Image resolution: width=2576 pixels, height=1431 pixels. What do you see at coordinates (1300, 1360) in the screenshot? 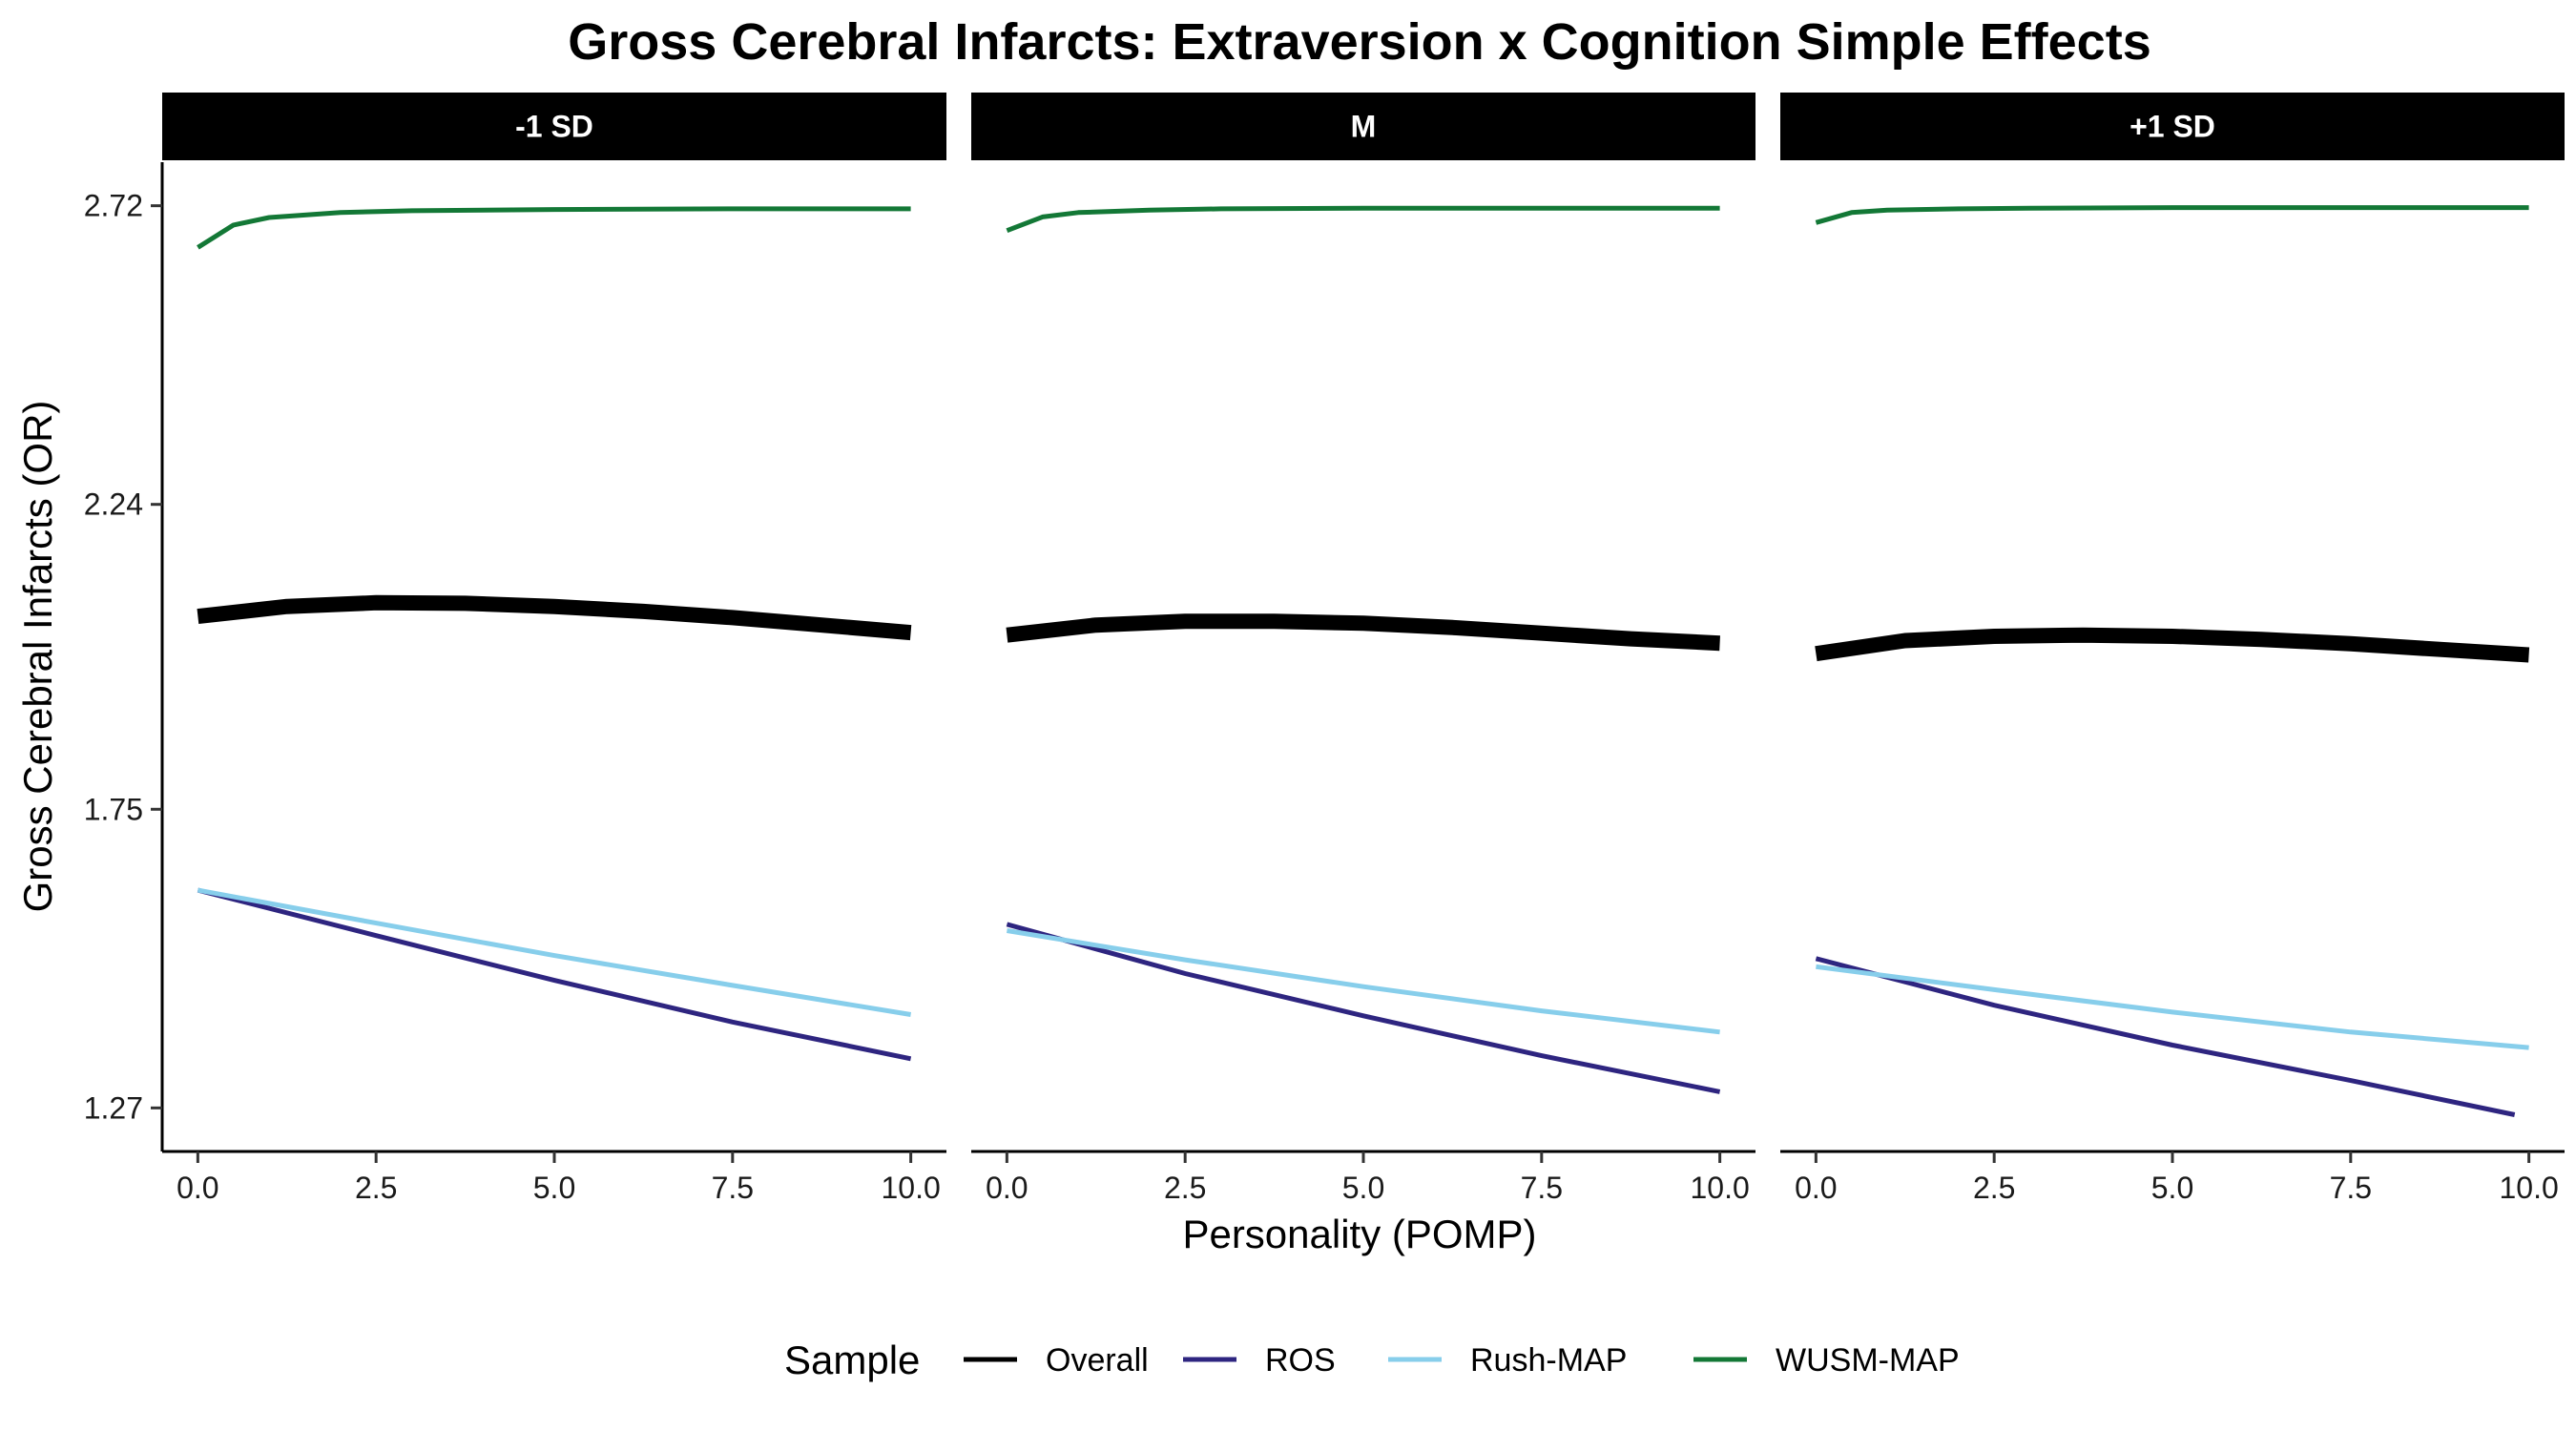
I see `legend-label-ros: ROS` at bounding box center [1300, 1360].